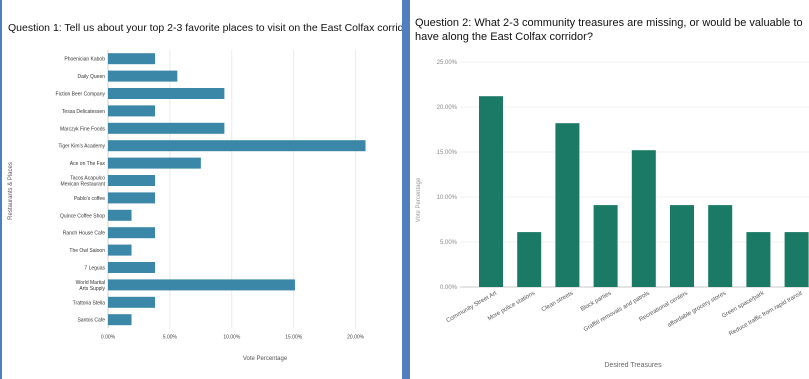 The image size is (809, 379). I want to click on chart2-y-tick-label: 0.00%, so click(449, 288).